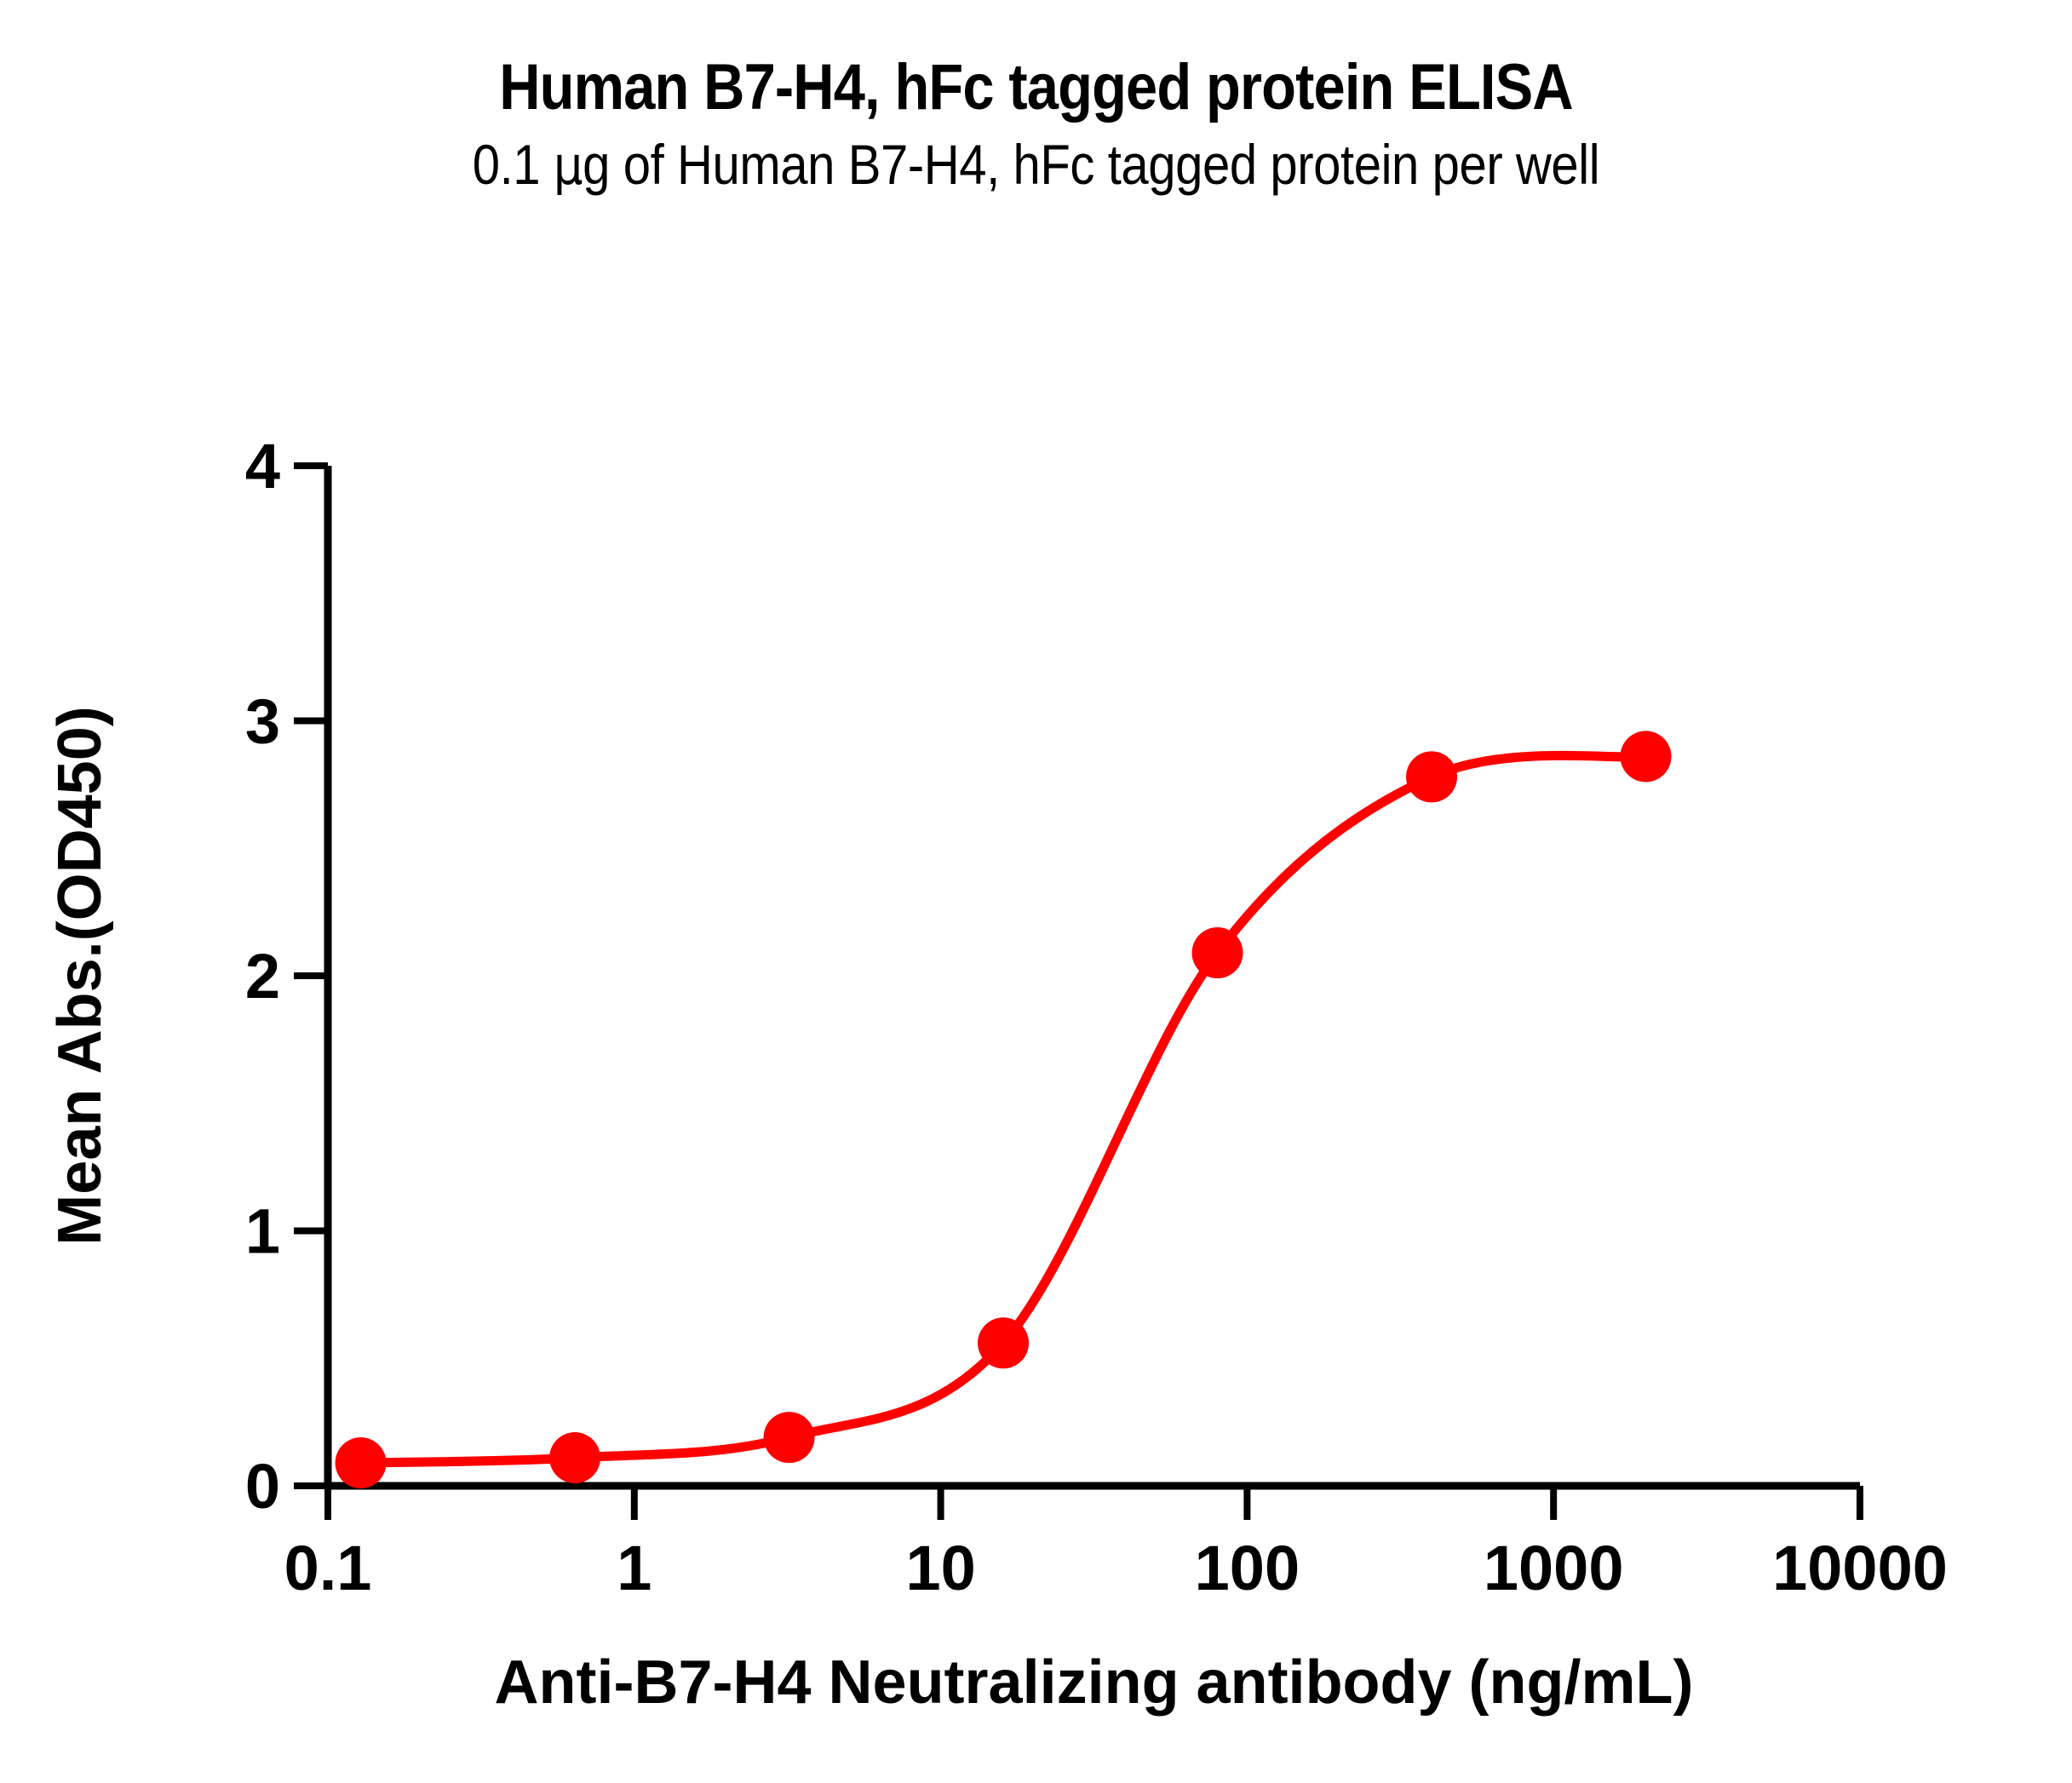  I want to click on y-axis-title: Mean Abs.(OD450), so click(80, 976).